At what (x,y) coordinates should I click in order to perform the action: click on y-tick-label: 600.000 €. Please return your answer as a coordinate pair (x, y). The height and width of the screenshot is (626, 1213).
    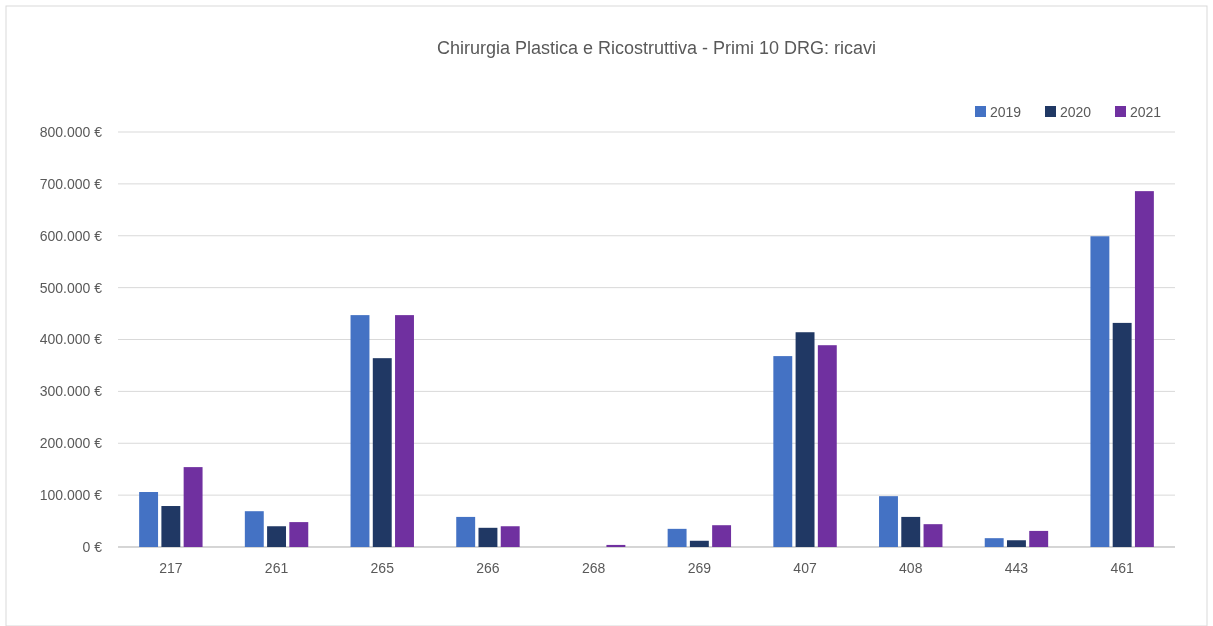
    Looking at the image, I should click on (71, 235).